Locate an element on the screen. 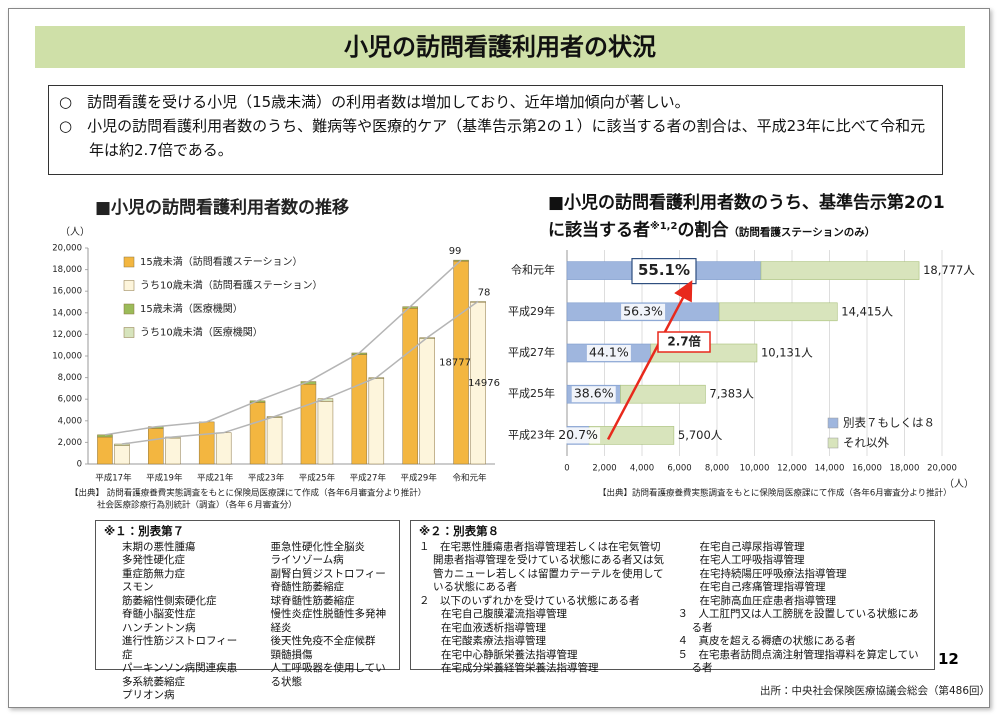 Image resolution: width=1000 pixels, height=722 pixels. legend-label: うち10歳未満（医療機関） is located at coordinates (201, 332).